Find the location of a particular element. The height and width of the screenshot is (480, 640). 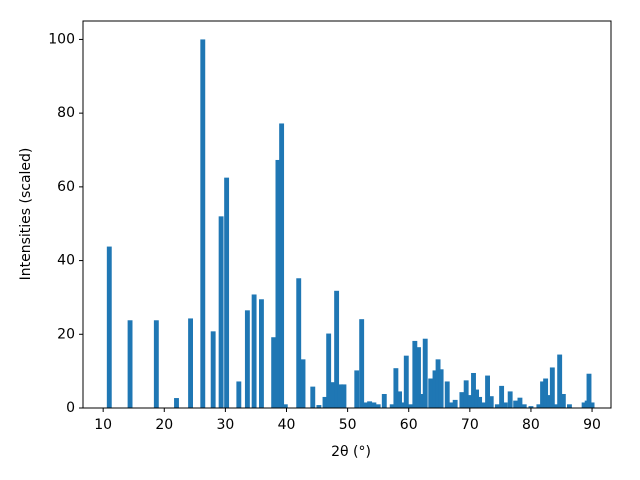

x-tick-label: 30 is located at coordinates (225, 425).